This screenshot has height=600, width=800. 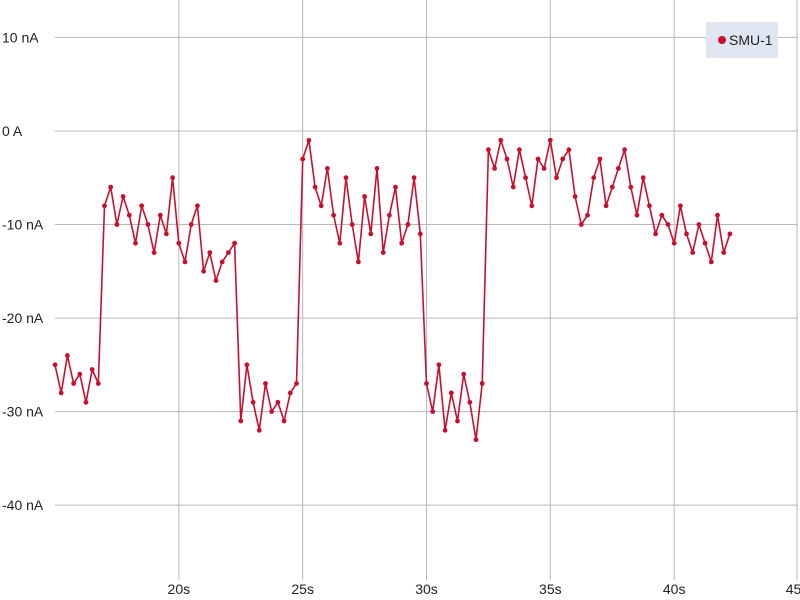 I want to click on x-tick-label: 35s, so click(x=550, y=589).